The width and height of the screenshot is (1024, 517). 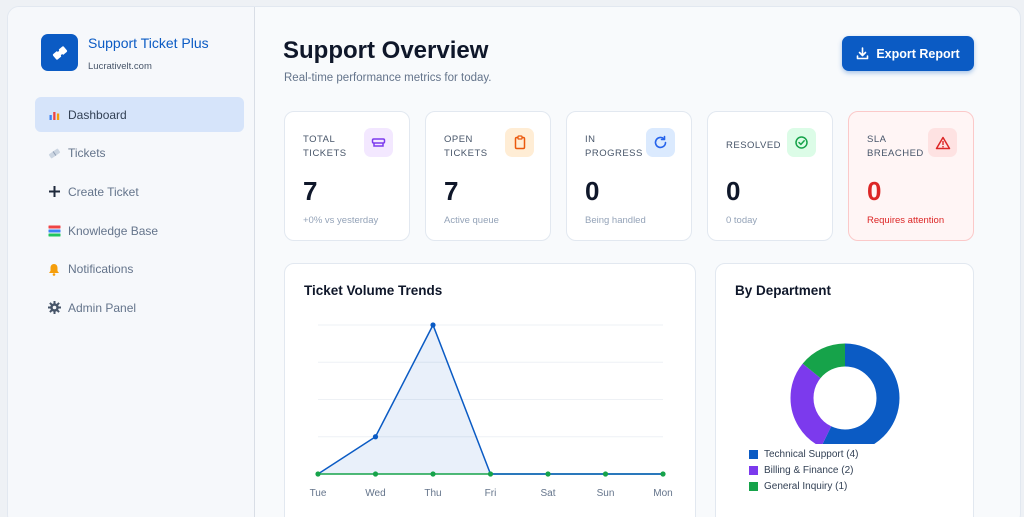 I want to click on panel-title: Ticket Volume Trends, so click(x=373, y=290).